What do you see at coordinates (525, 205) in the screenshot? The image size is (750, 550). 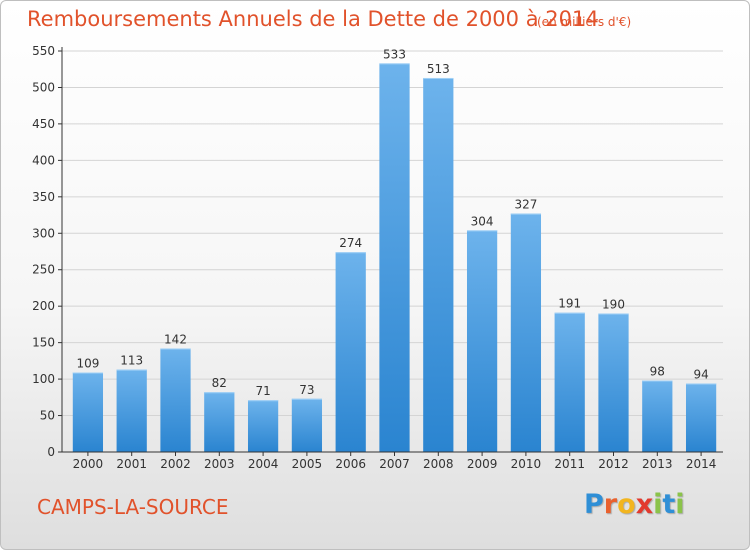 I see `bar-value-label: 327` at bounding box center [525, 205].